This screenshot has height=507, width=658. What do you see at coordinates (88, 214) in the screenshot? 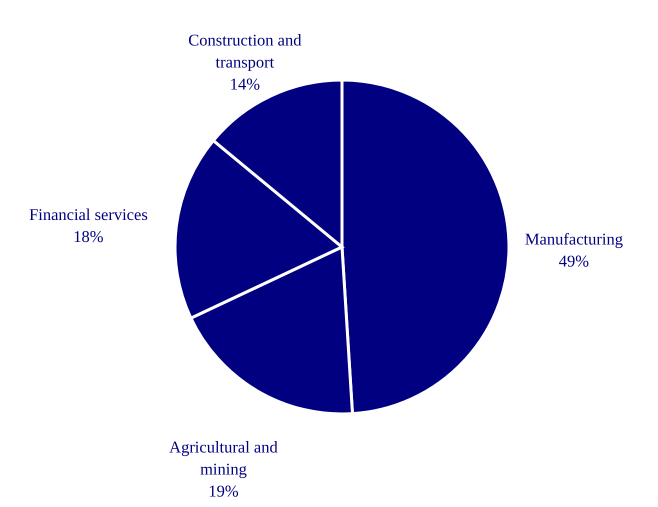
I see `slice-label: Financial services` at bounding box center [88, 214].